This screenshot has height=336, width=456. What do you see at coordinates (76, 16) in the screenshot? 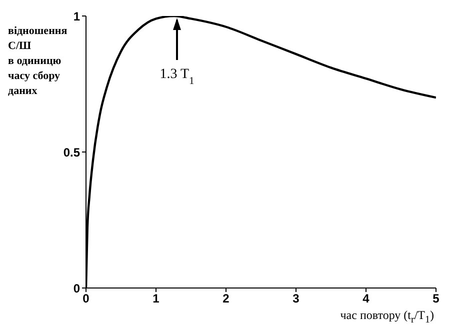
I see `y-tick-label: 1` at bounding box center [76, 16].